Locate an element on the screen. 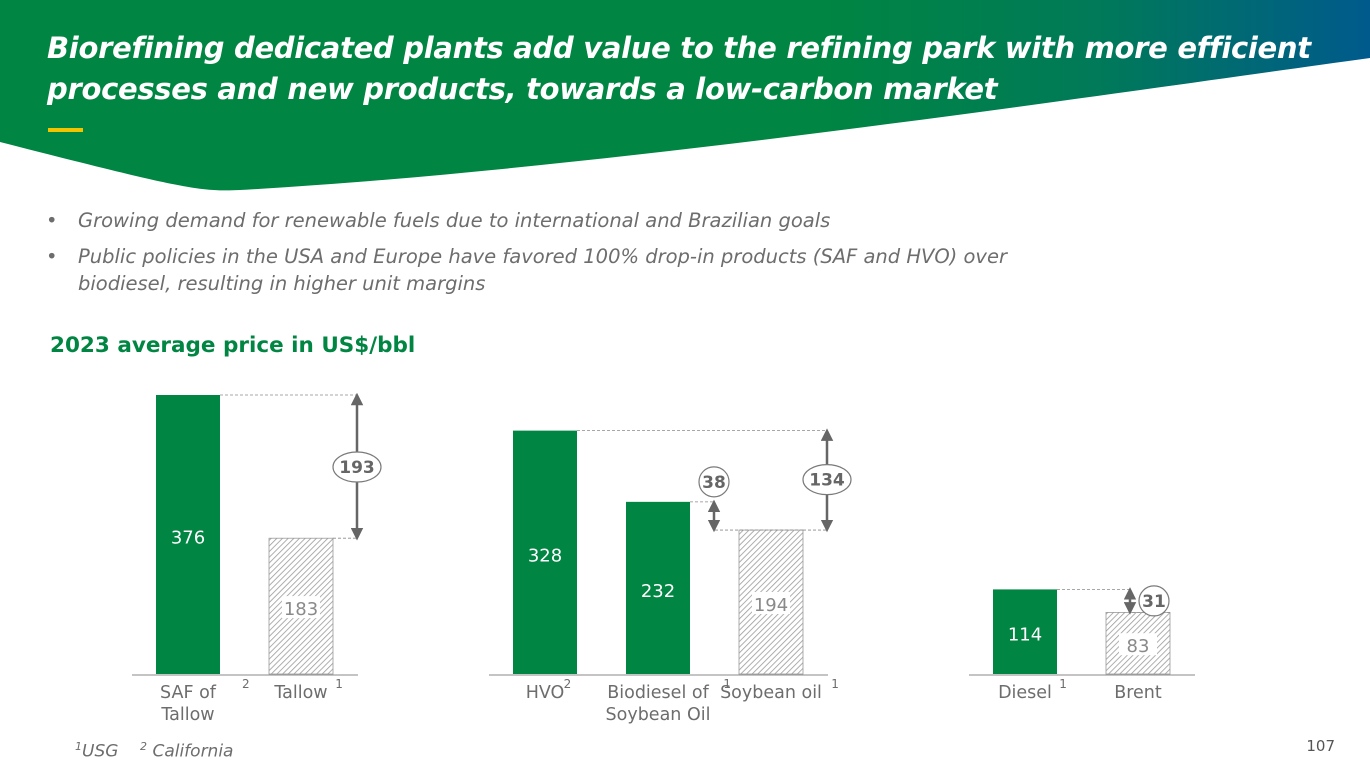 The image size is (1370, 771). difference-value: 31 is located at coordinates (1154, 602).